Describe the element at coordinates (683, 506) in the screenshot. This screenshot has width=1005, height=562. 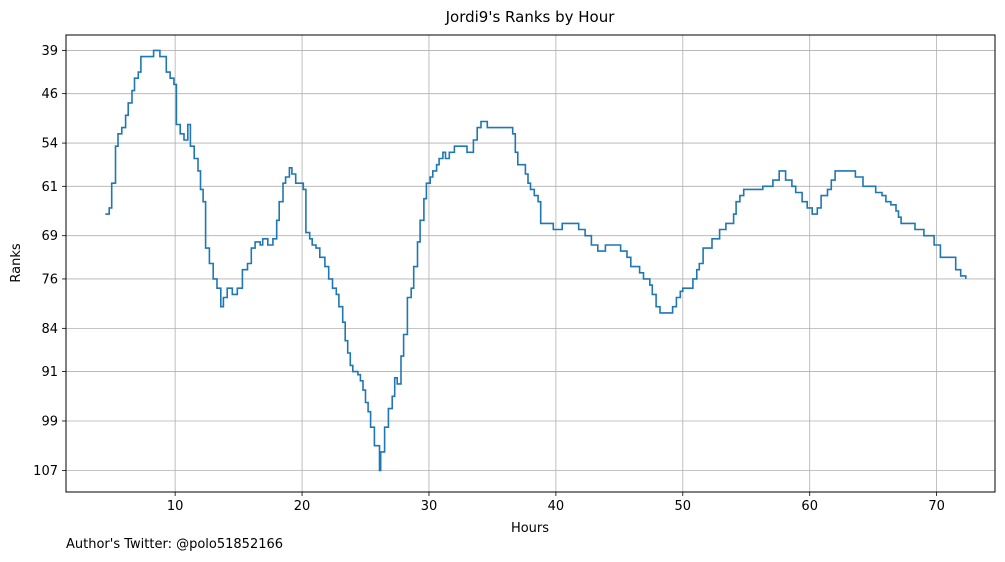
I see `x-tick-label: 50` at that location.